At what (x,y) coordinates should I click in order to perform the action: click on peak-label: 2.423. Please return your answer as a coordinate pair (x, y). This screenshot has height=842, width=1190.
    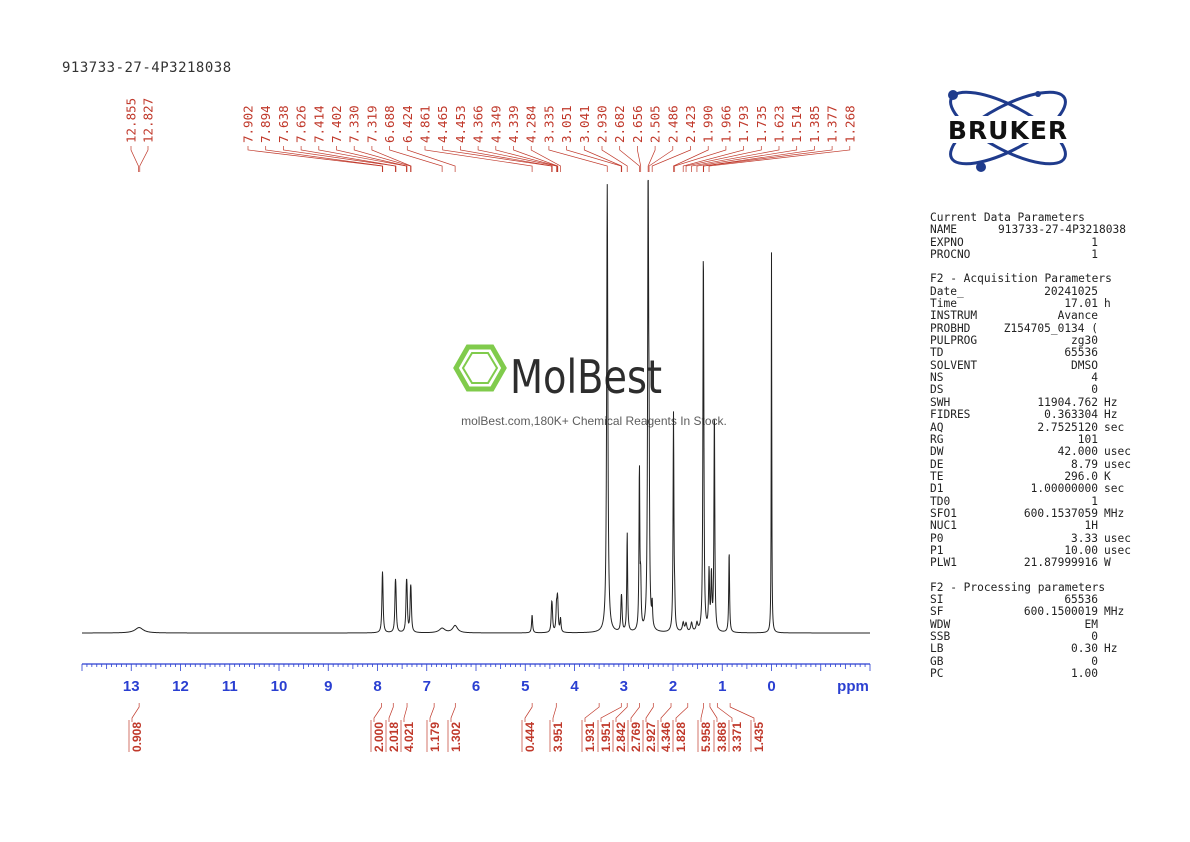
    Looking at the image, I should click on (690, 124).